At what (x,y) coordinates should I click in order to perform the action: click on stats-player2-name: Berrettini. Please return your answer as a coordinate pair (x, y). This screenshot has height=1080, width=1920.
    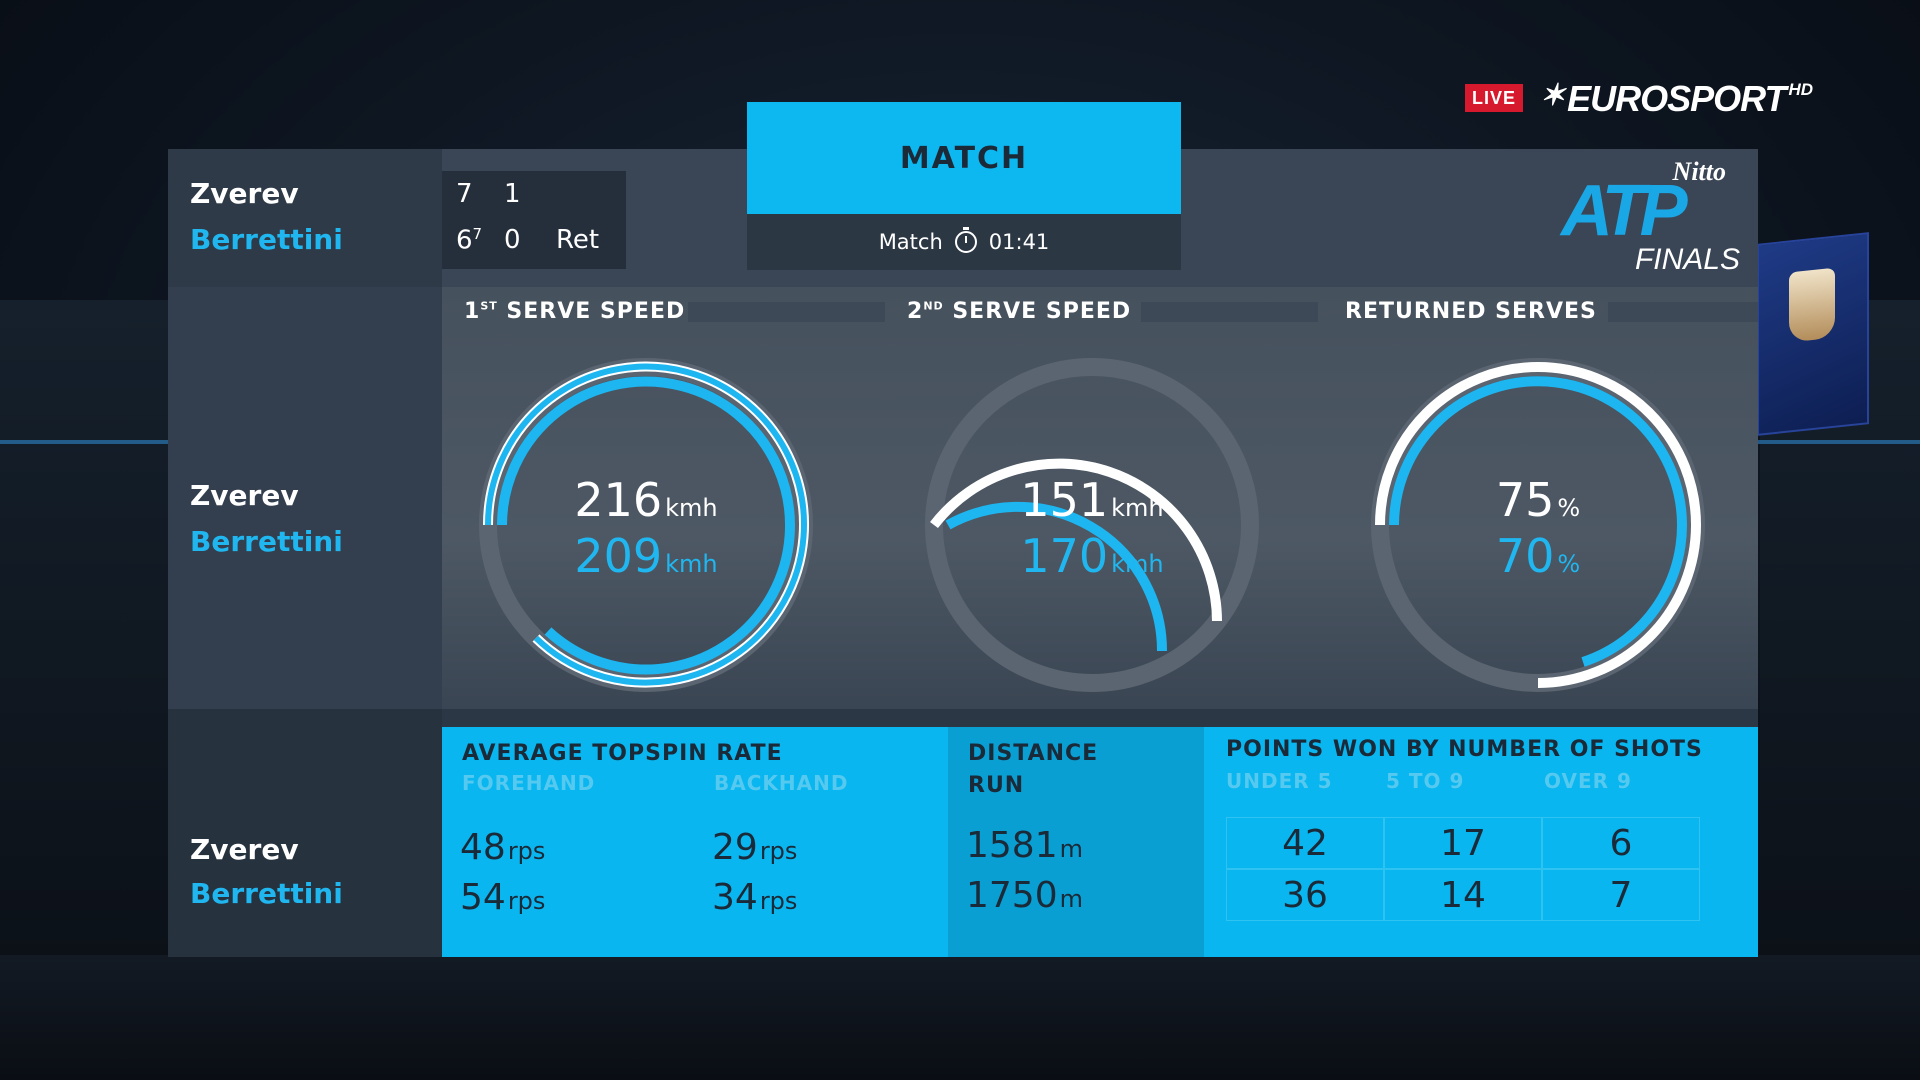
    Looking at the image, I should click on (266, 893).